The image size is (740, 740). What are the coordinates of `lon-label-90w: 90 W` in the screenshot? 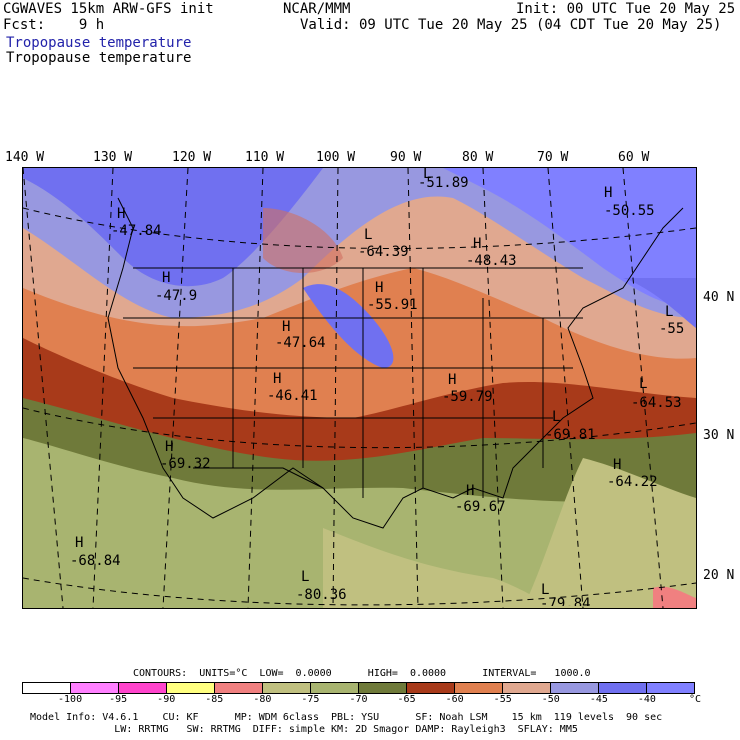 It's located at (406, 157).